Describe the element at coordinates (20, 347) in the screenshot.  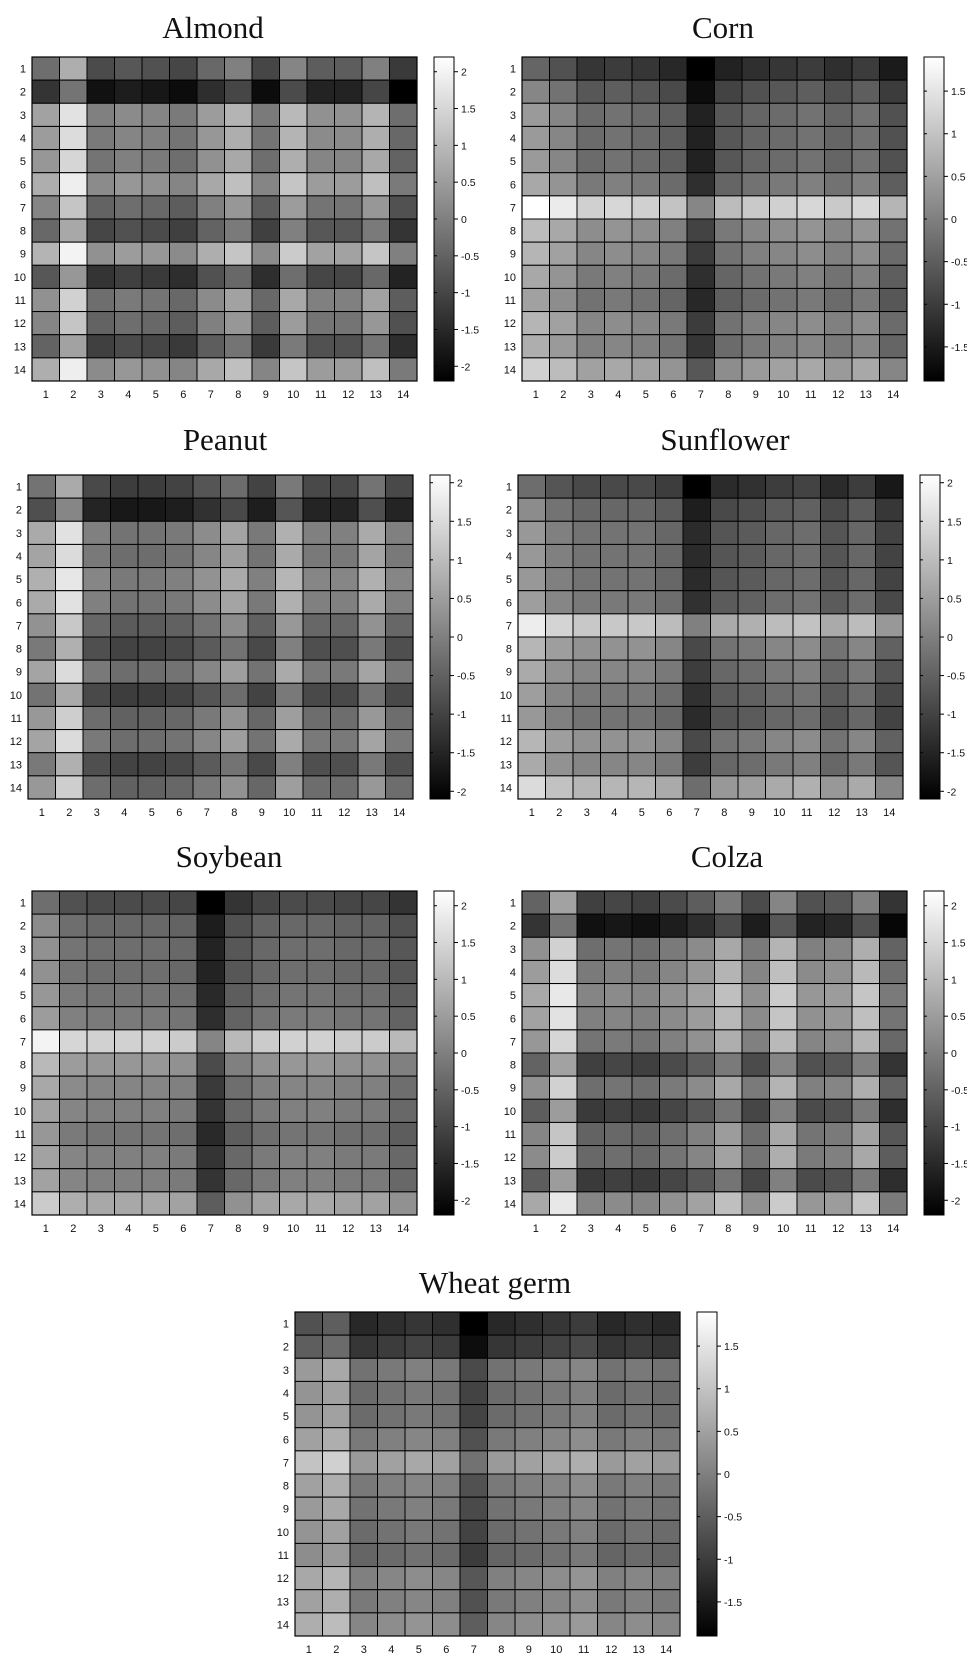
I see `y-tick-label: 13` at that location.